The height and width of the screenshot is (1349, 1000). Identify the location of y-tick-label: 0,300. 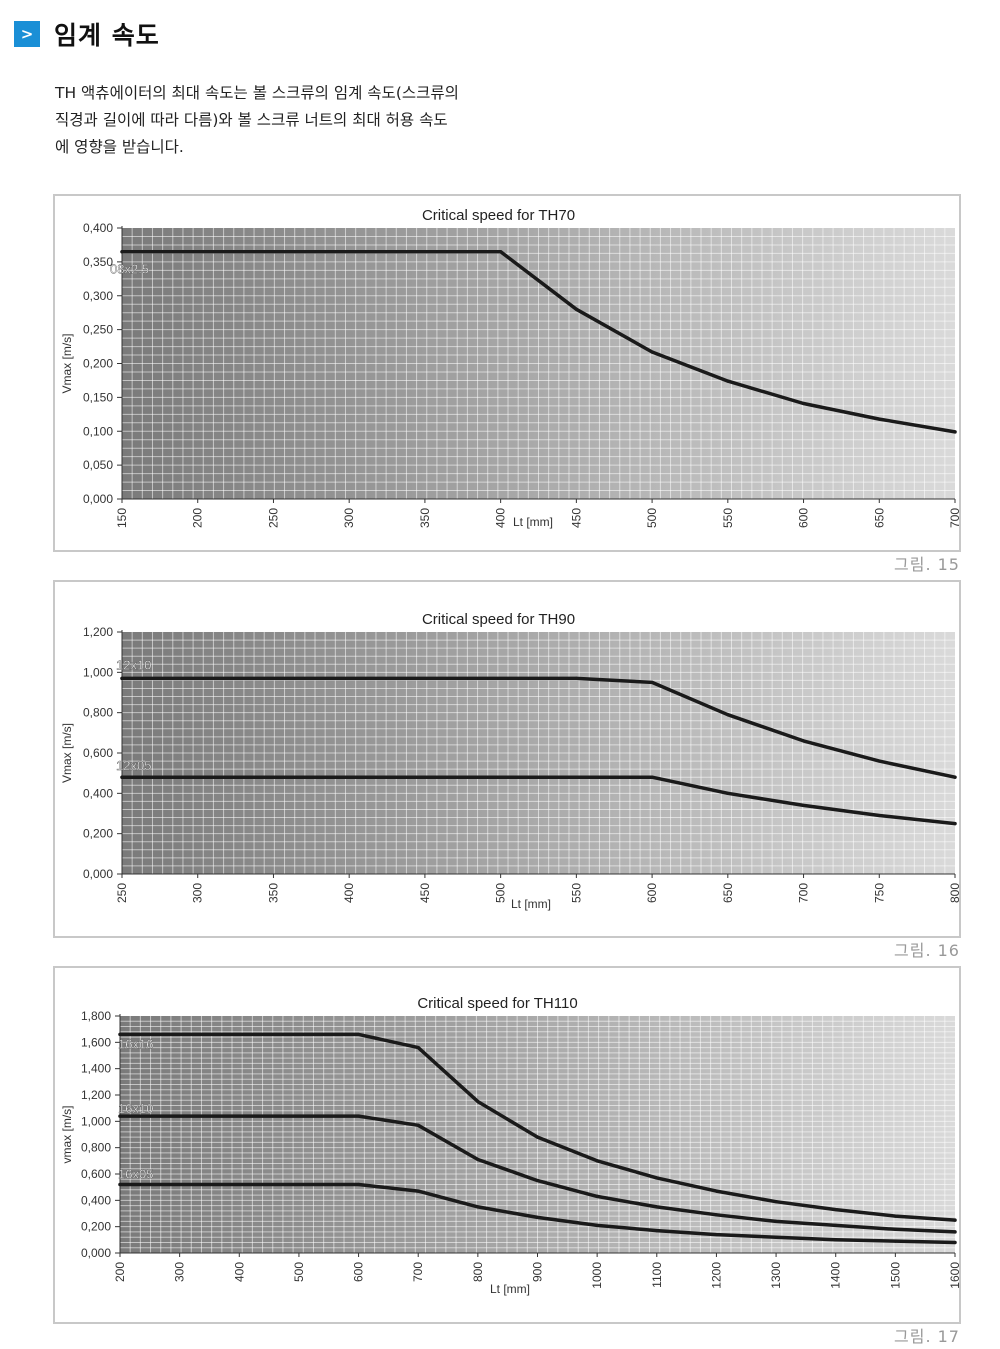
(98, 296).